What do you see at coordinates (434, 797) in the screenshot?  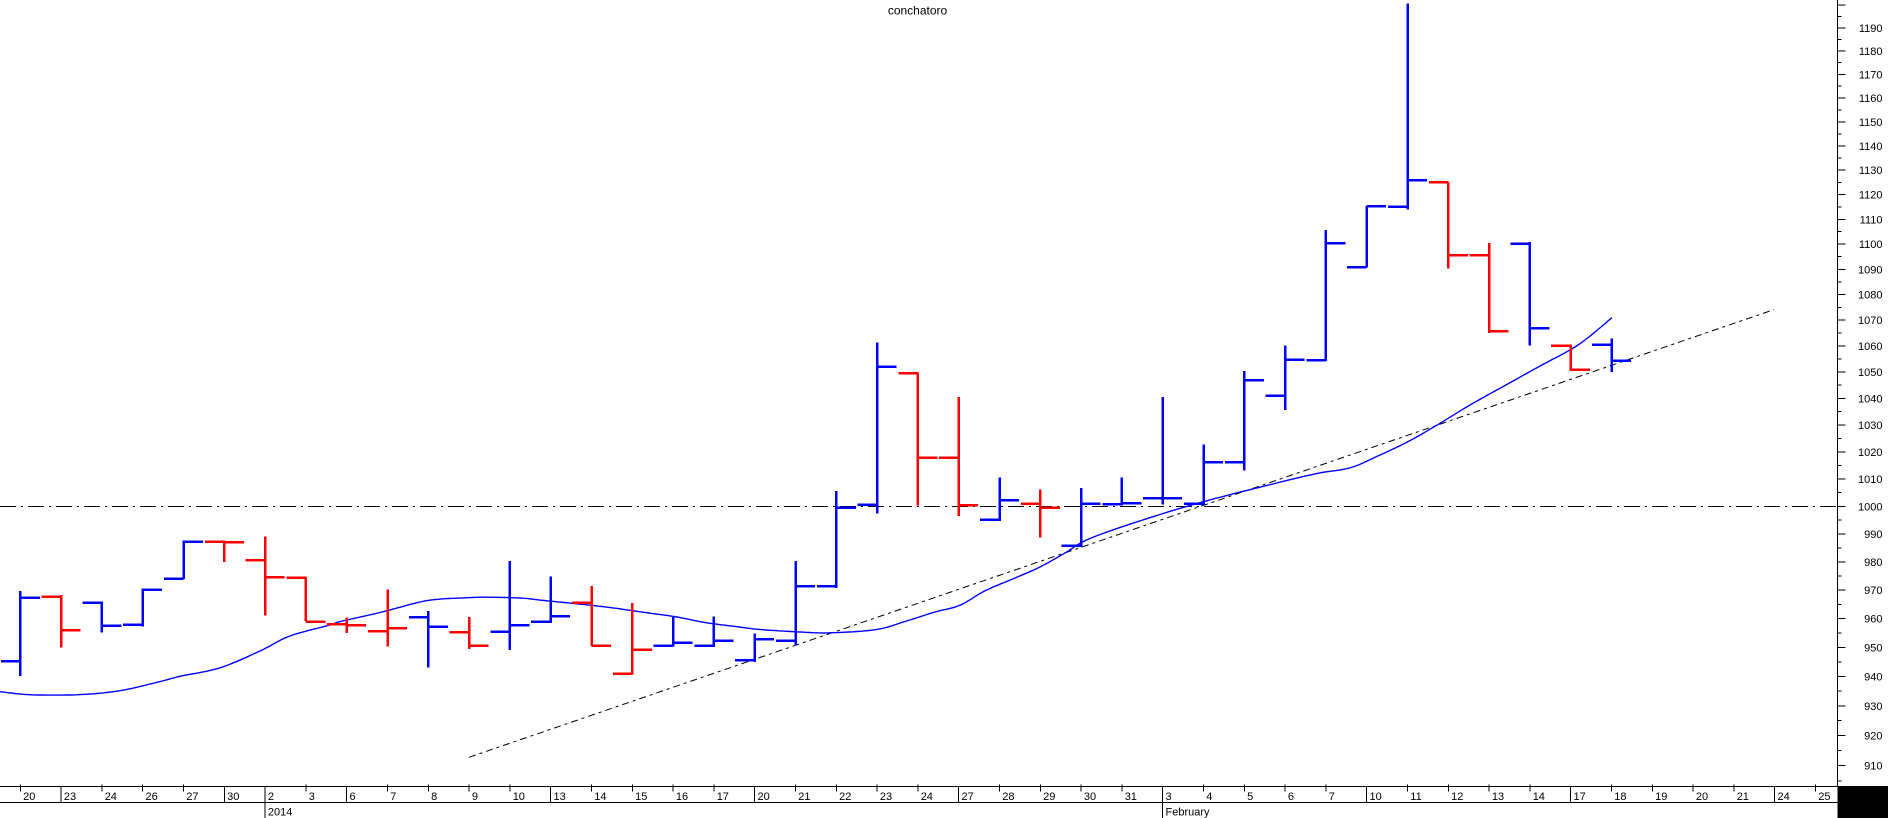 I see `svg-text: 8` at bounding box center [434, 797].